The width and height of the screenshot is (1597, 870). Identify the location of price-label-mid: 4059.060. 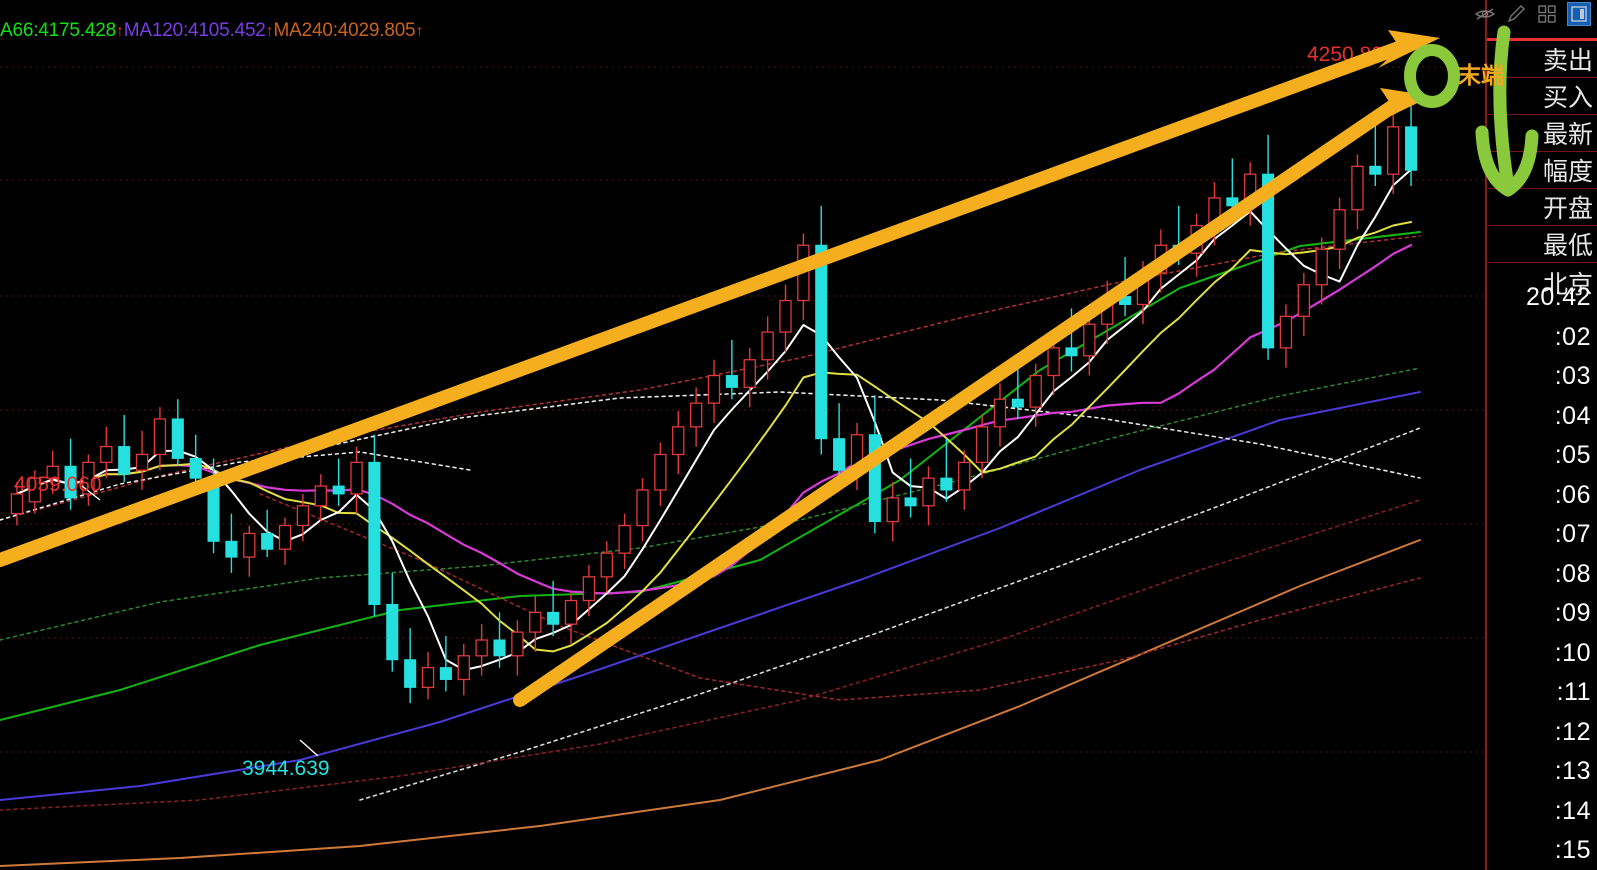
(58, 484).